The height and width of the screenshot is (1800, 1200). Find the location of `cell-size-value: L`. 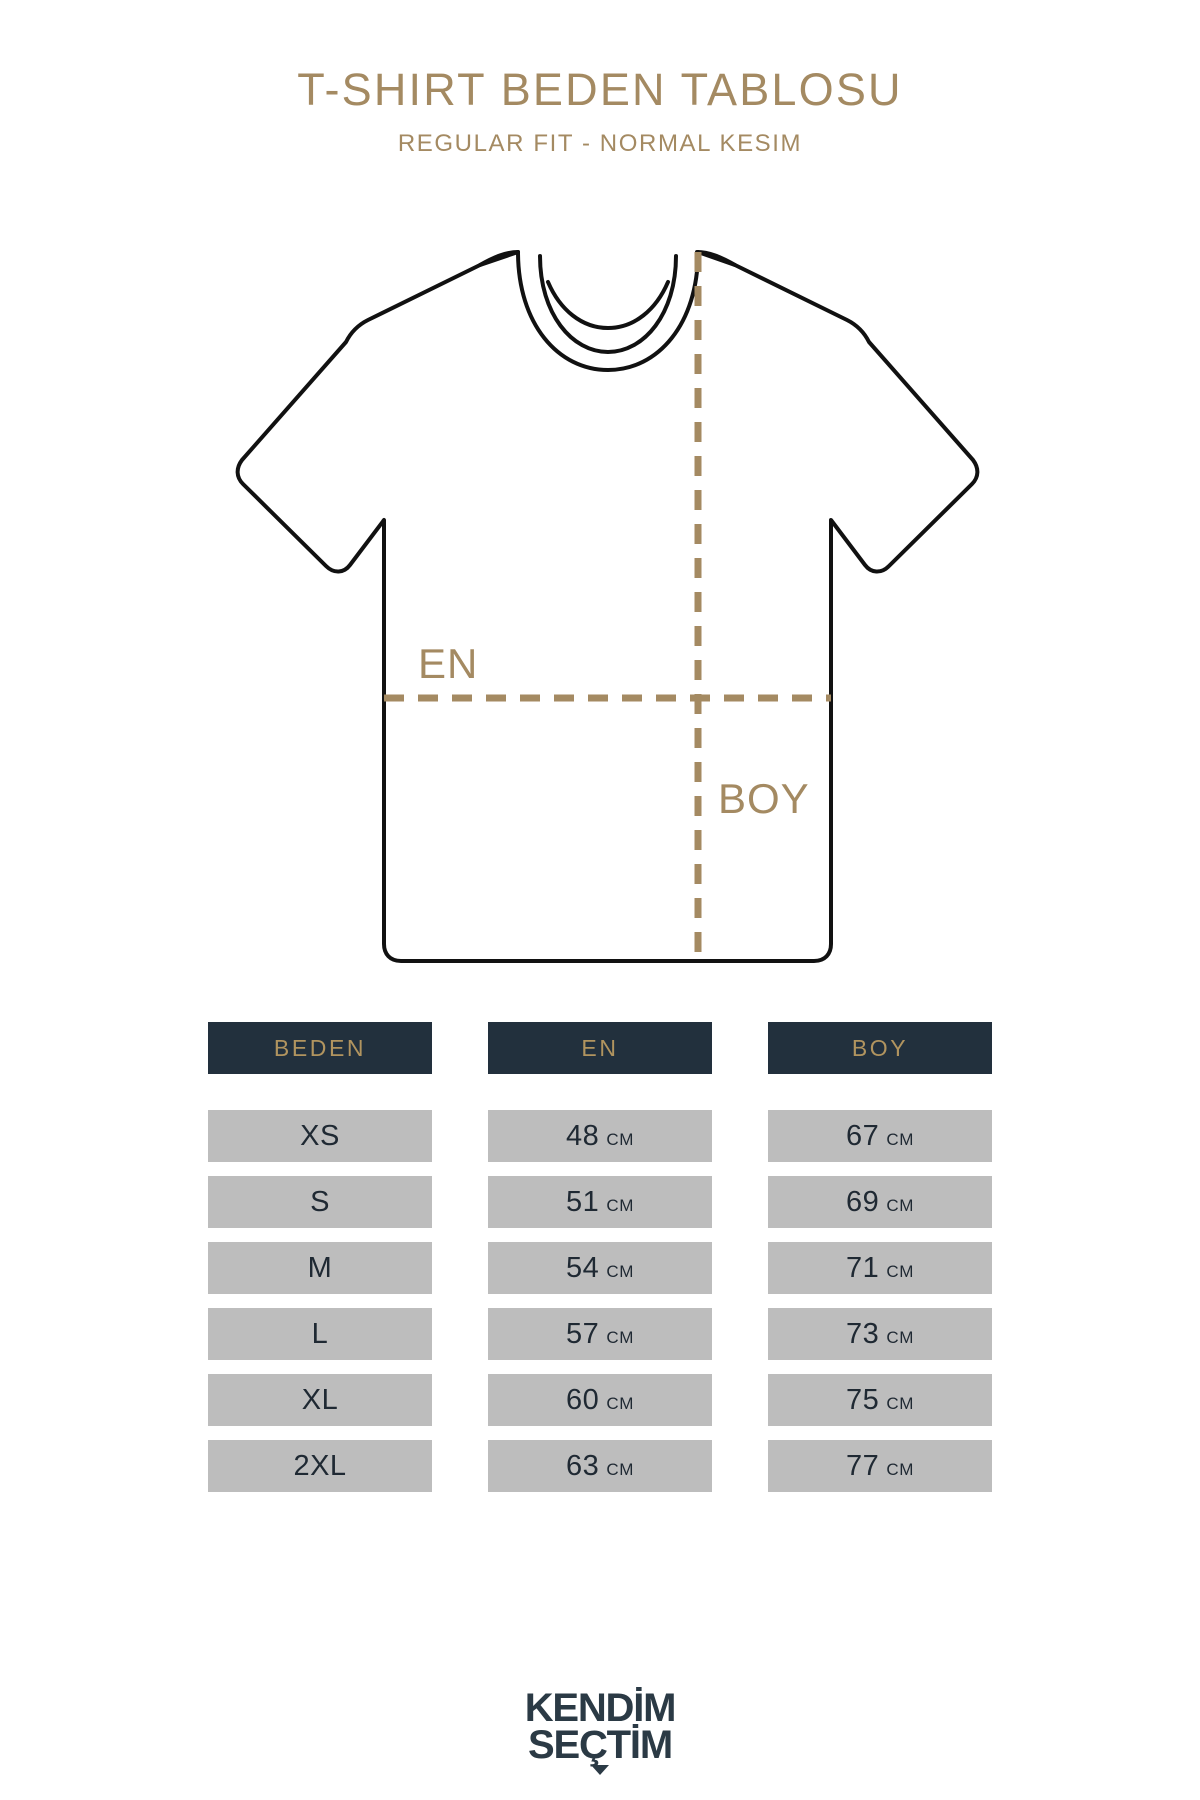

cell-size-value: L is located at coordinates (320, 1333).